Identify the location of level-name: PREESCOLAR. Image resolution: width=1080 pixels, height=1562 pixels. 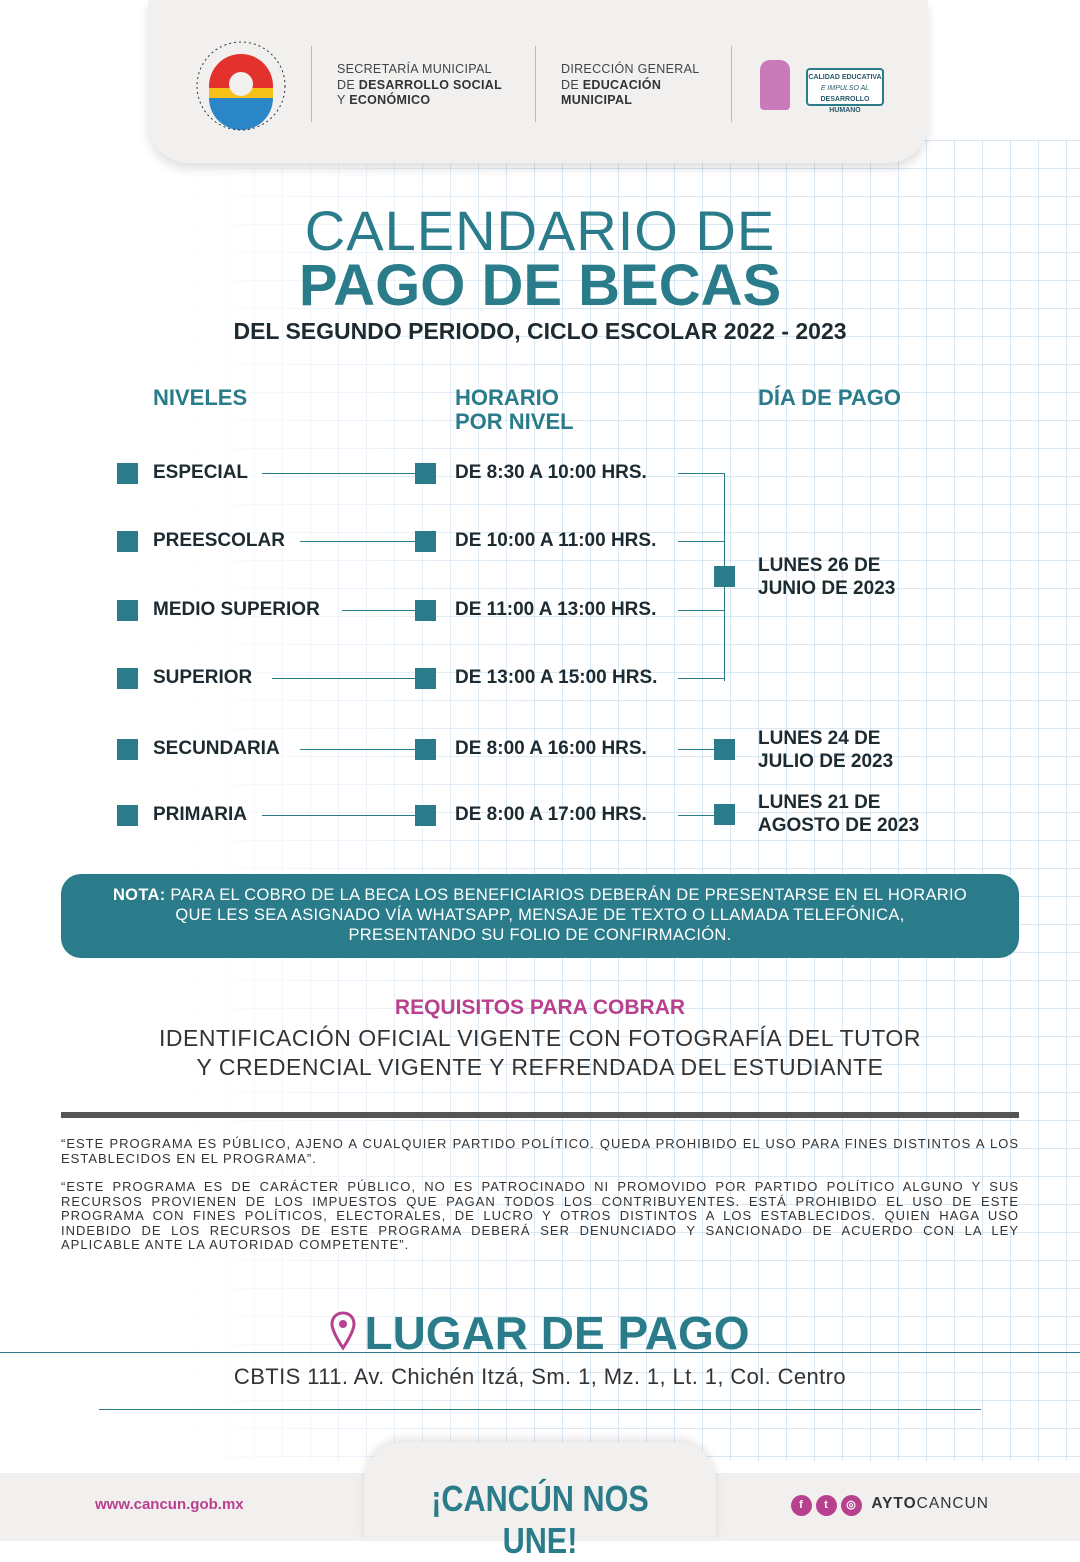
(219, 540).